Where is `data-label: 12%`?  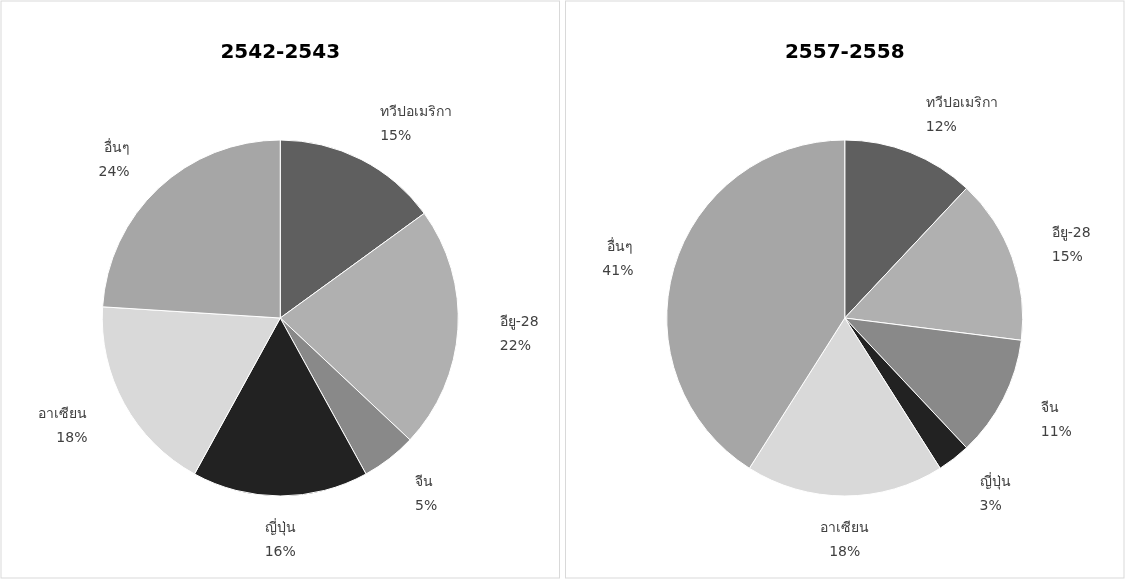
data-label: 12% is located at coordinates (941, 126).